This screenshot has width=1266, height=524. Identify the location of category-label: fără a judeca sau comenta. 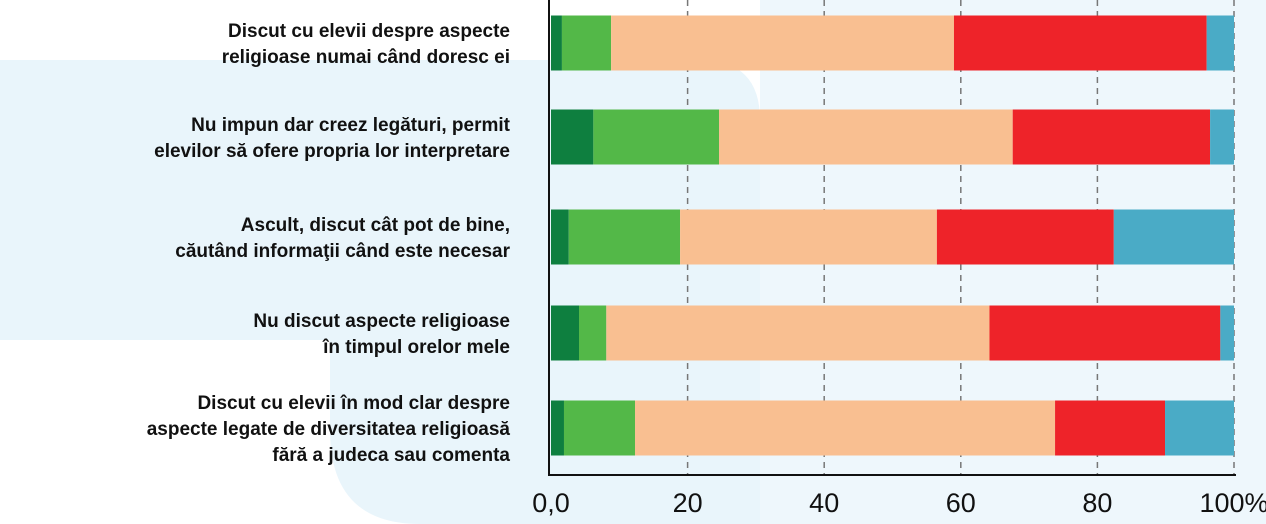
(391, 455).